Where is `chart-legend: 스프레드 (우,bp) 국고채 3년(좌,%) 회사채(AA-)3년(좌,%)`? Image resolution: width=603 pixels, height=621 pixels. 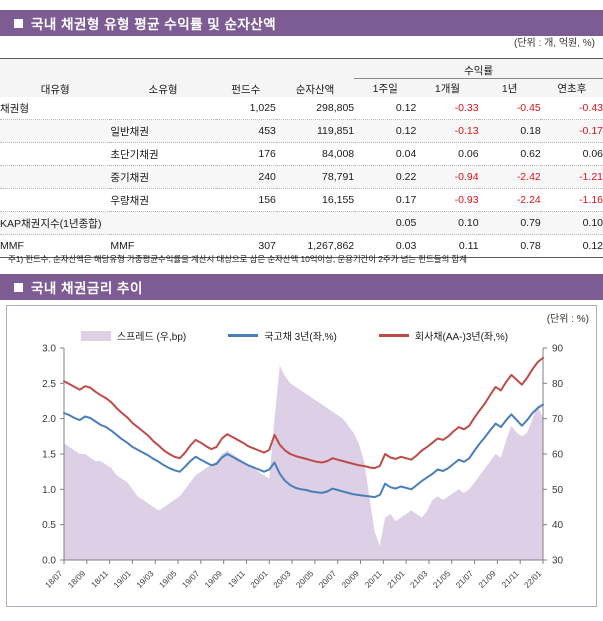 chart-legend: 스프레드 (우,bp) 국고채 3년(좌,%) 회사채(AA-)3년(좌,%) is located at coordinates (294, 335).